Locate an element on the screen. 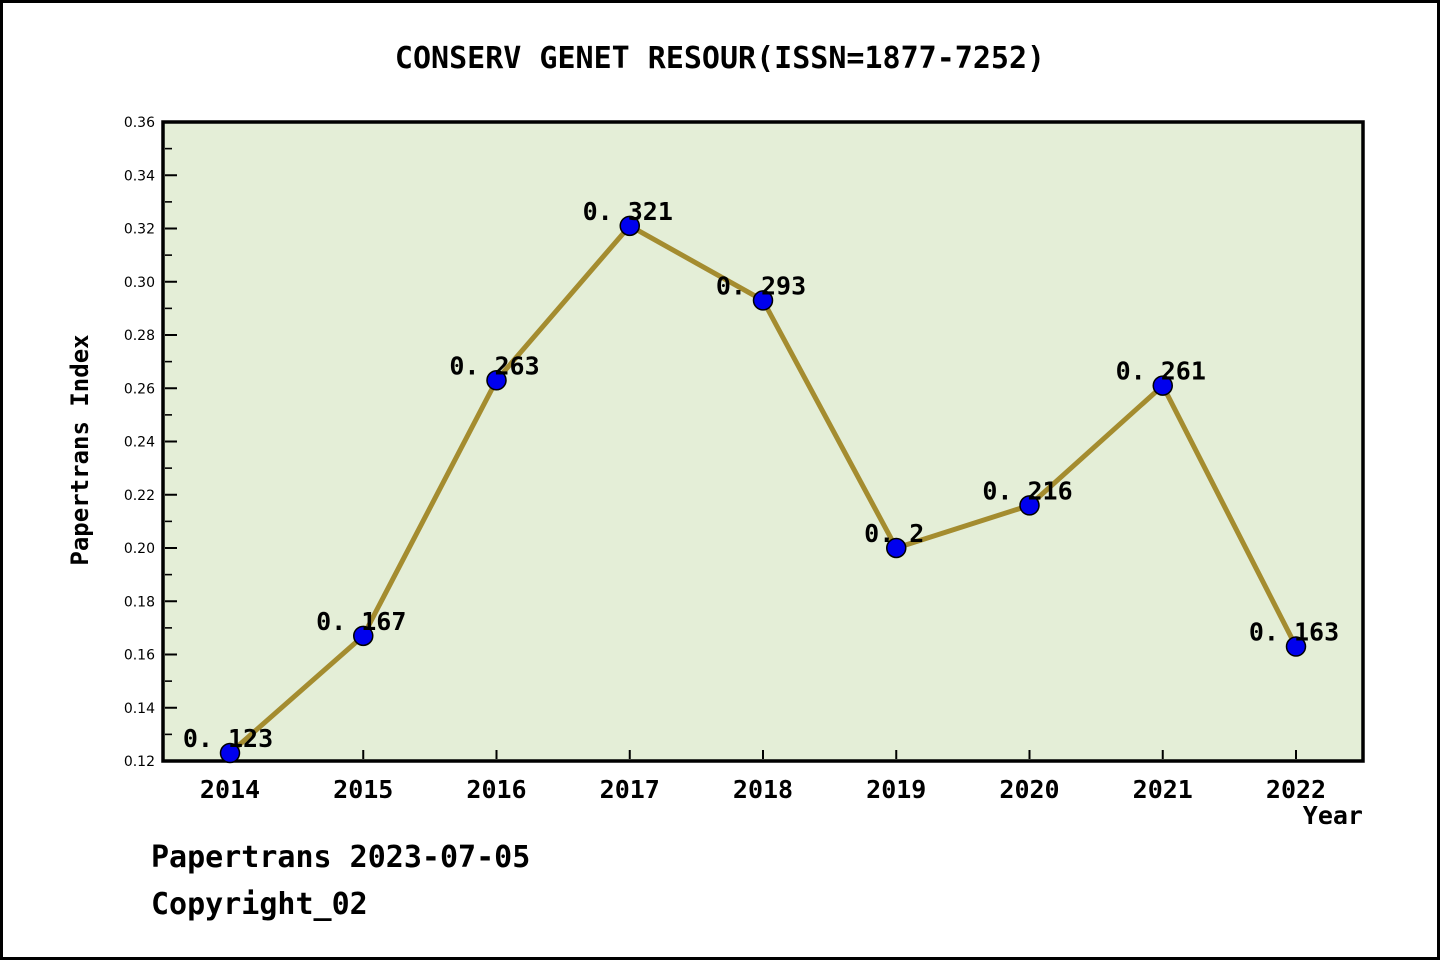  y-tick-label: 0.36 is located at coordinates (139, 123).